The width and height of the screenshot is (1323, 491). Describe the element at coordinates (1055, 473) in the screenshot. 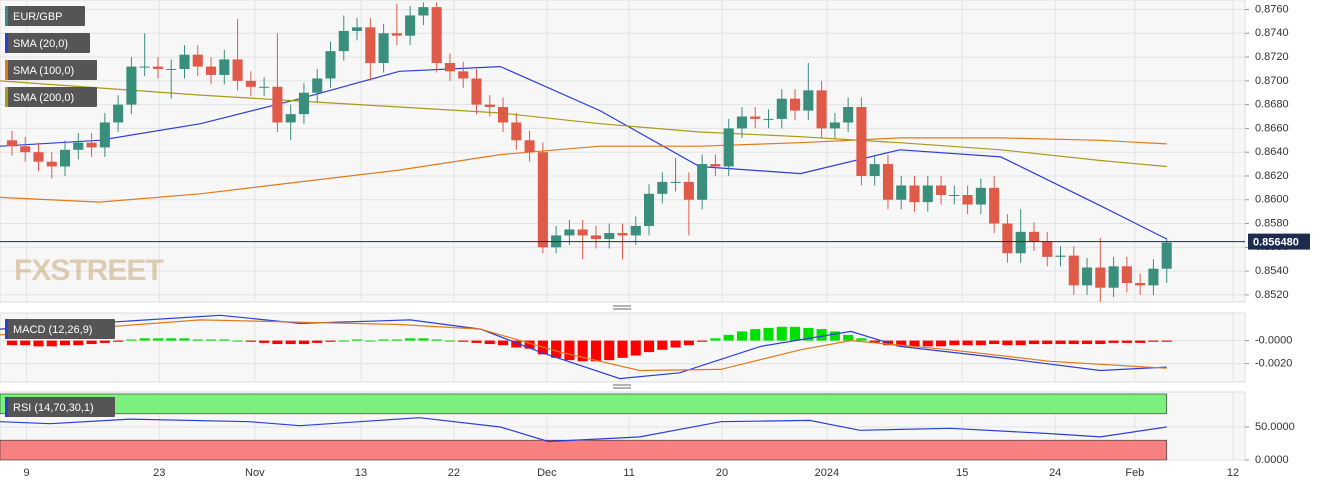

I see `x-tick-label: 24` at that location.